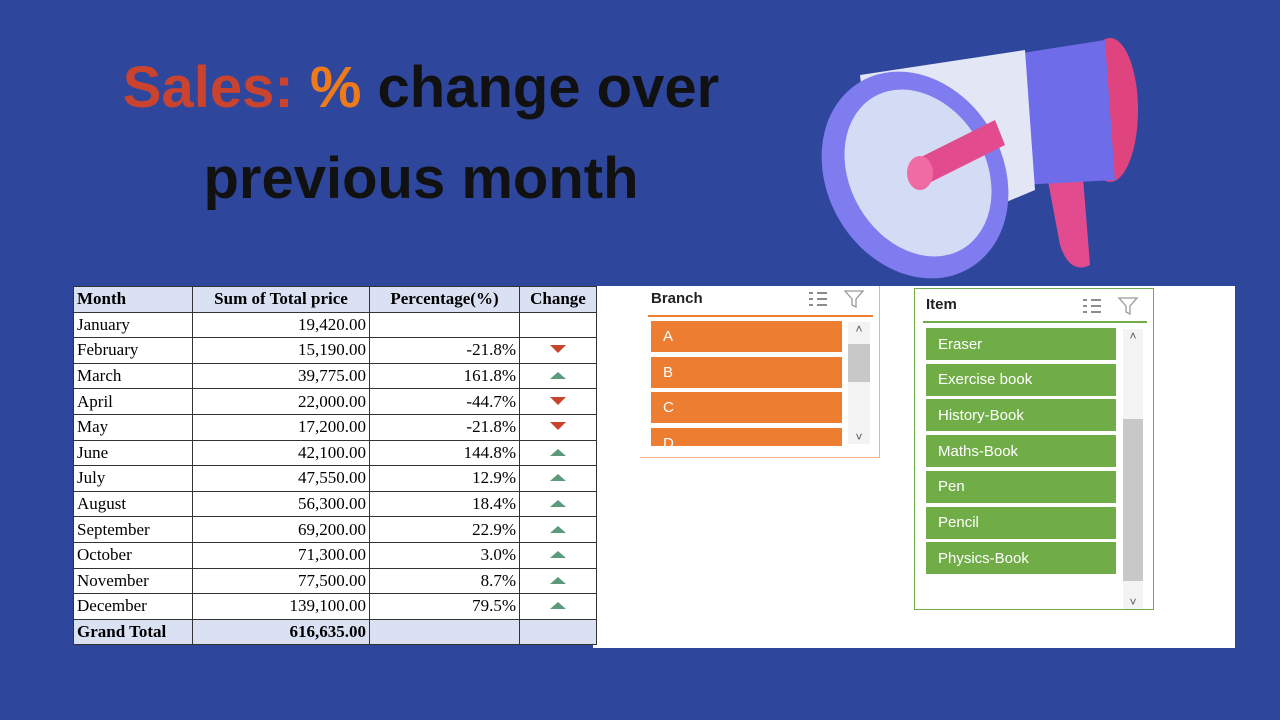 Image resolution: width=1280 pixels, height=720 pixels. I want to click on month-cell: February, so click(133, 350).